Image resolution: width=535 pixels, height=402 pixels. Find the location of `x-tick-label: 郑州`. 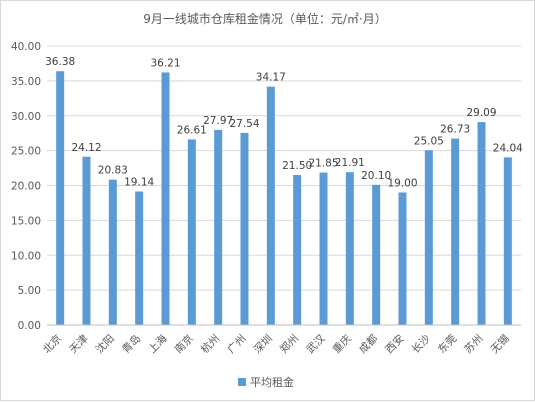

x-tick-label: 郑州 is located at coordinates (289, 344).